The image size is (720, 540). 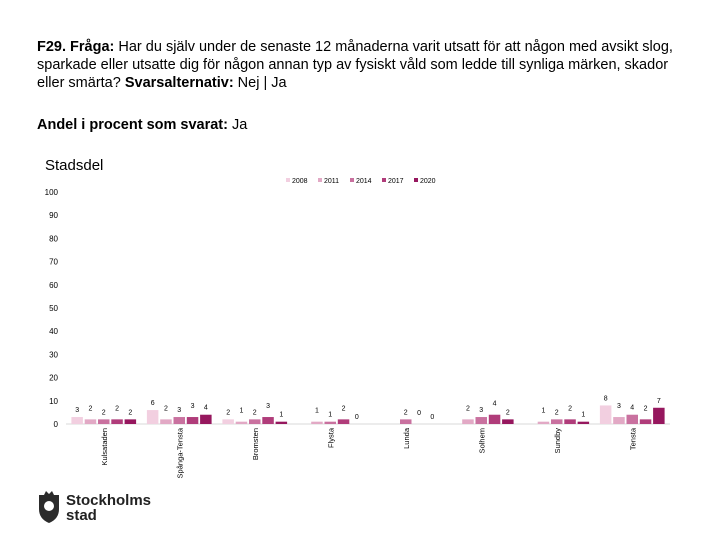 What do you see at coordinates (109, 500) in the screenshot?
I see `logo-line1: Stockholms` at bounding box center [109, 500].